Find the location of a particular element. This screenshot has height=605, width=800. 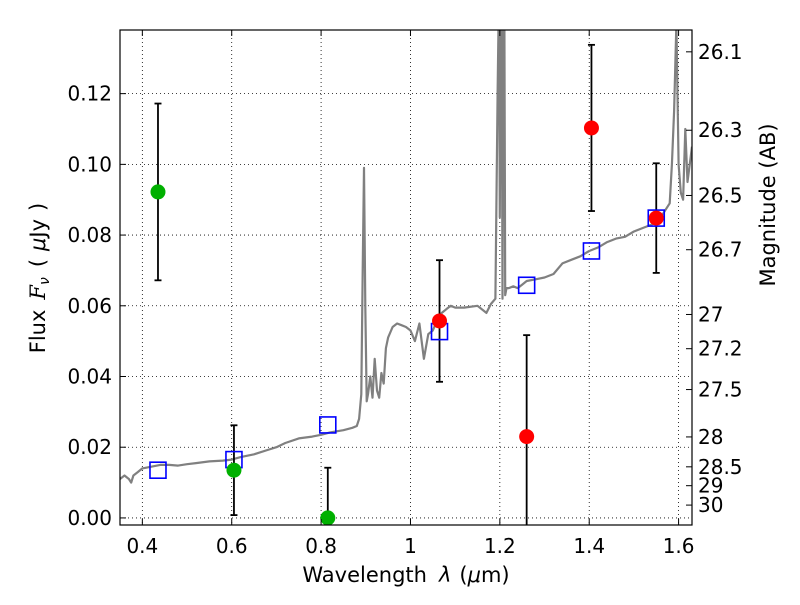

x-tick-label: 0.6 is located at coordinates (232, 546).